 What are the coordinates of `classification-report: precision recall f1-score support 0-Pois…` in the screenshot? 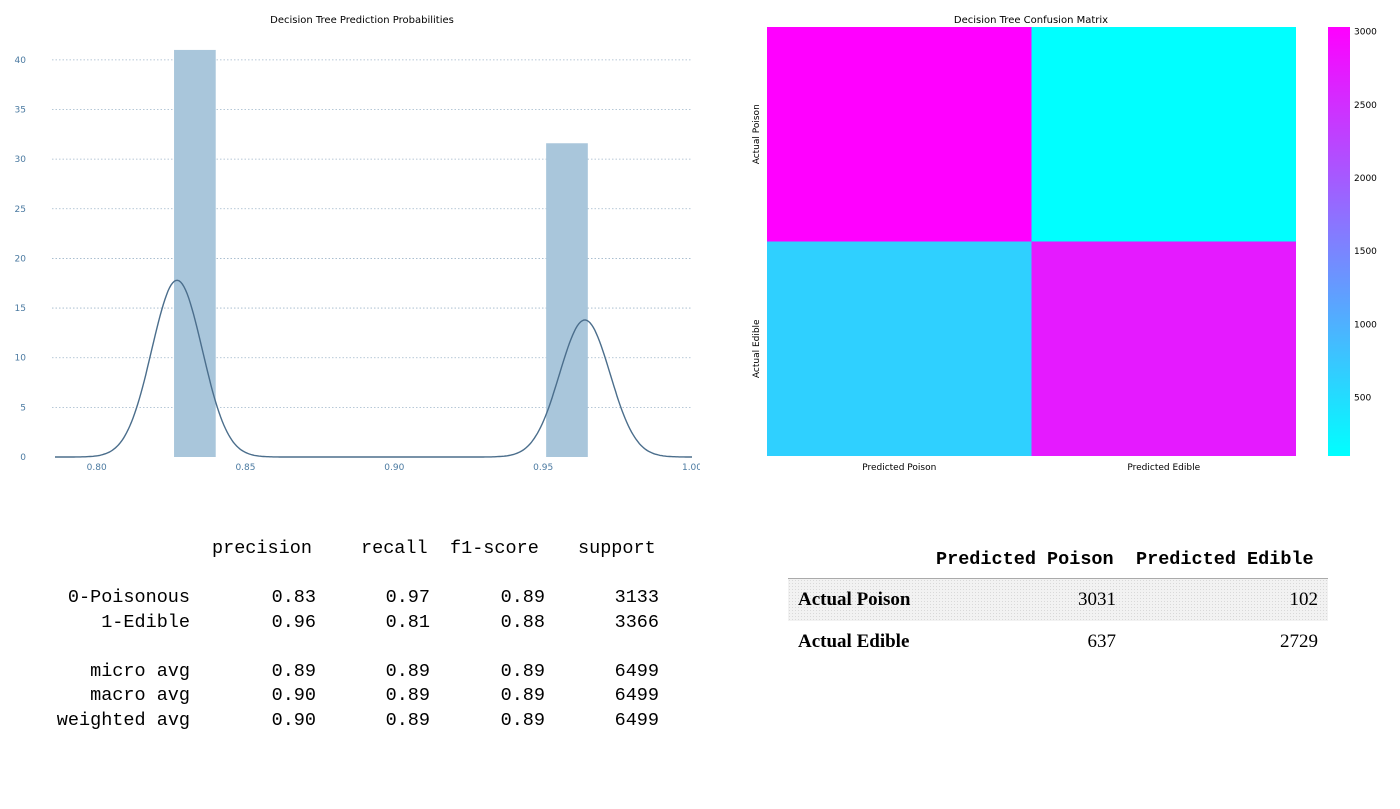 It's located at (360, 636).